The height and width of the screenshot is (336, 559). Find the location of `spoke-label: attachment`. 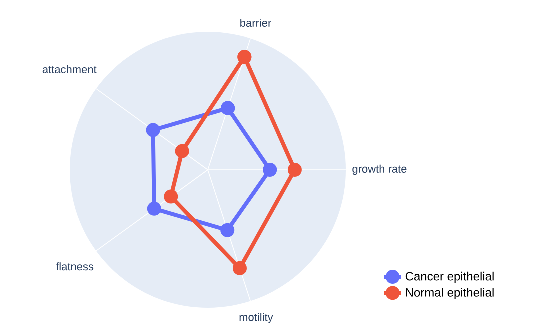

spoke-label: attachment is located at coordinates (69, 69).